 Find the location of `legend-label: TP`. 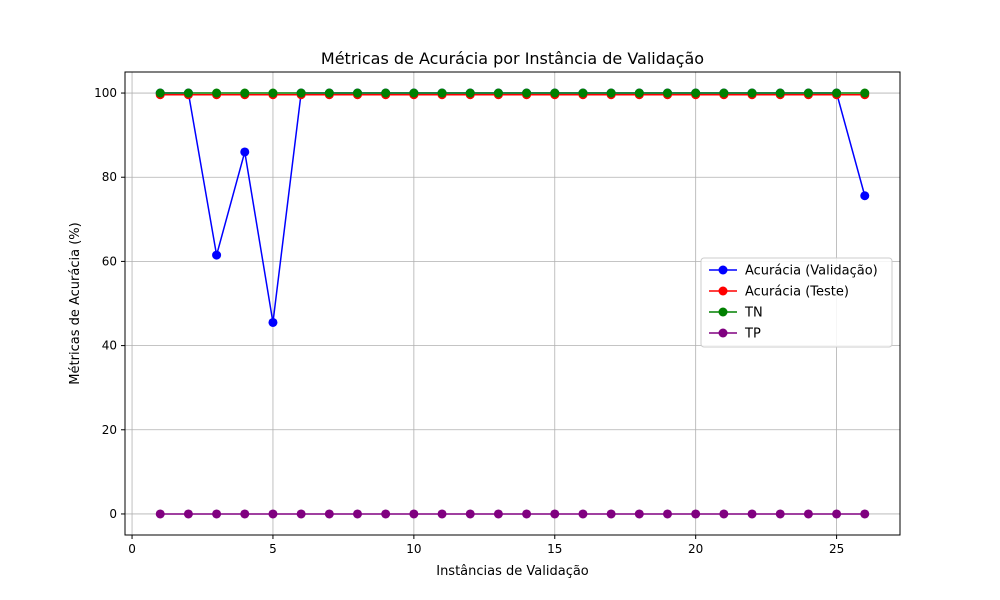

legend-label: TP is located at coordinates (752, 334).